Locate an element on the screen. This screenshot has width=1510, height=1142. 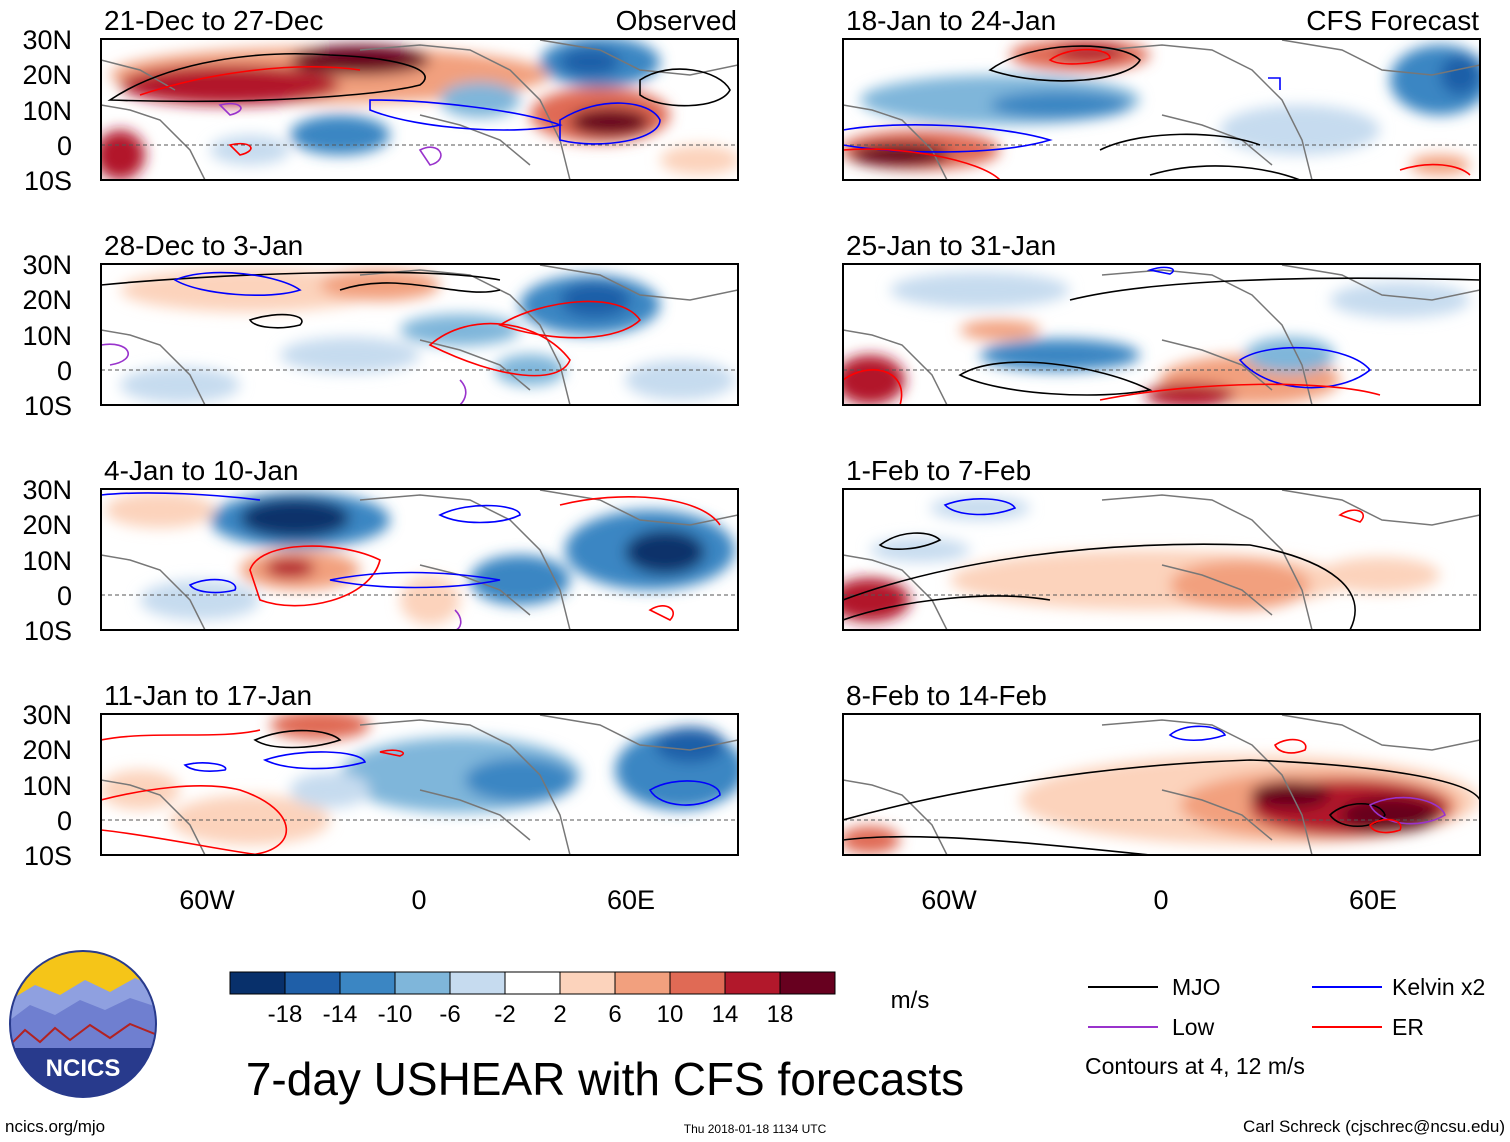
lat-labels-row-3: 30N 20N 10N 0 10S is located at coordinates (47, 560).